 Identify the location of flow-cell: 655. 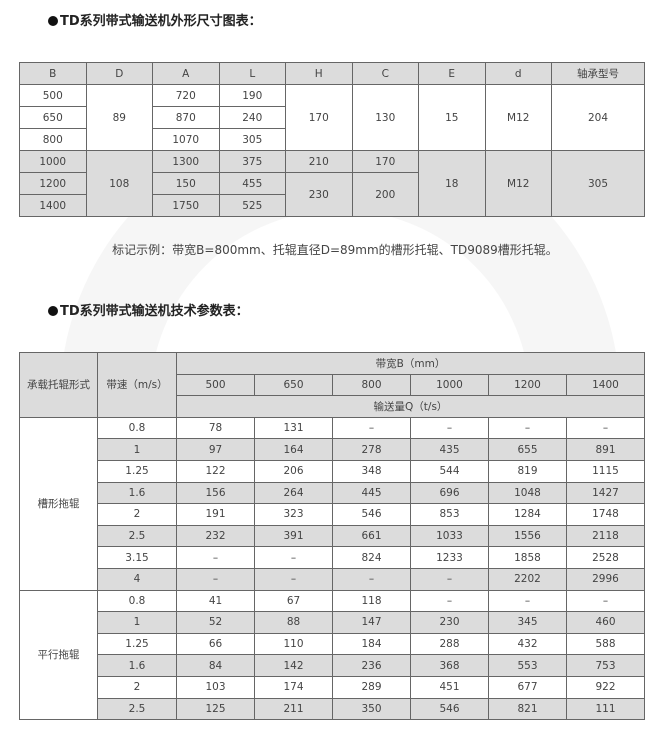
(527, 449).